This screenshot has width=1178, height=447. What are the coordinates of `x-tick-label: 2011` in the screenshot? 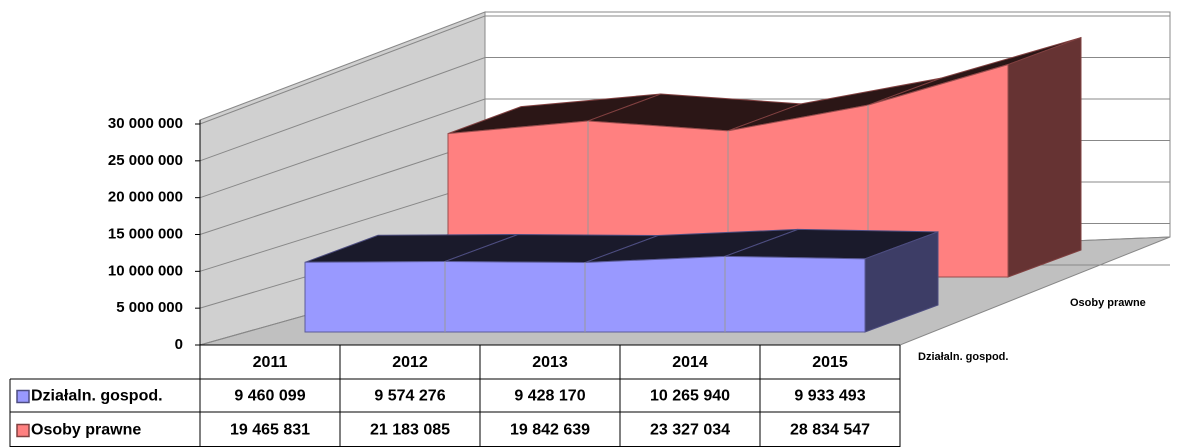 It's located at (270, 362).